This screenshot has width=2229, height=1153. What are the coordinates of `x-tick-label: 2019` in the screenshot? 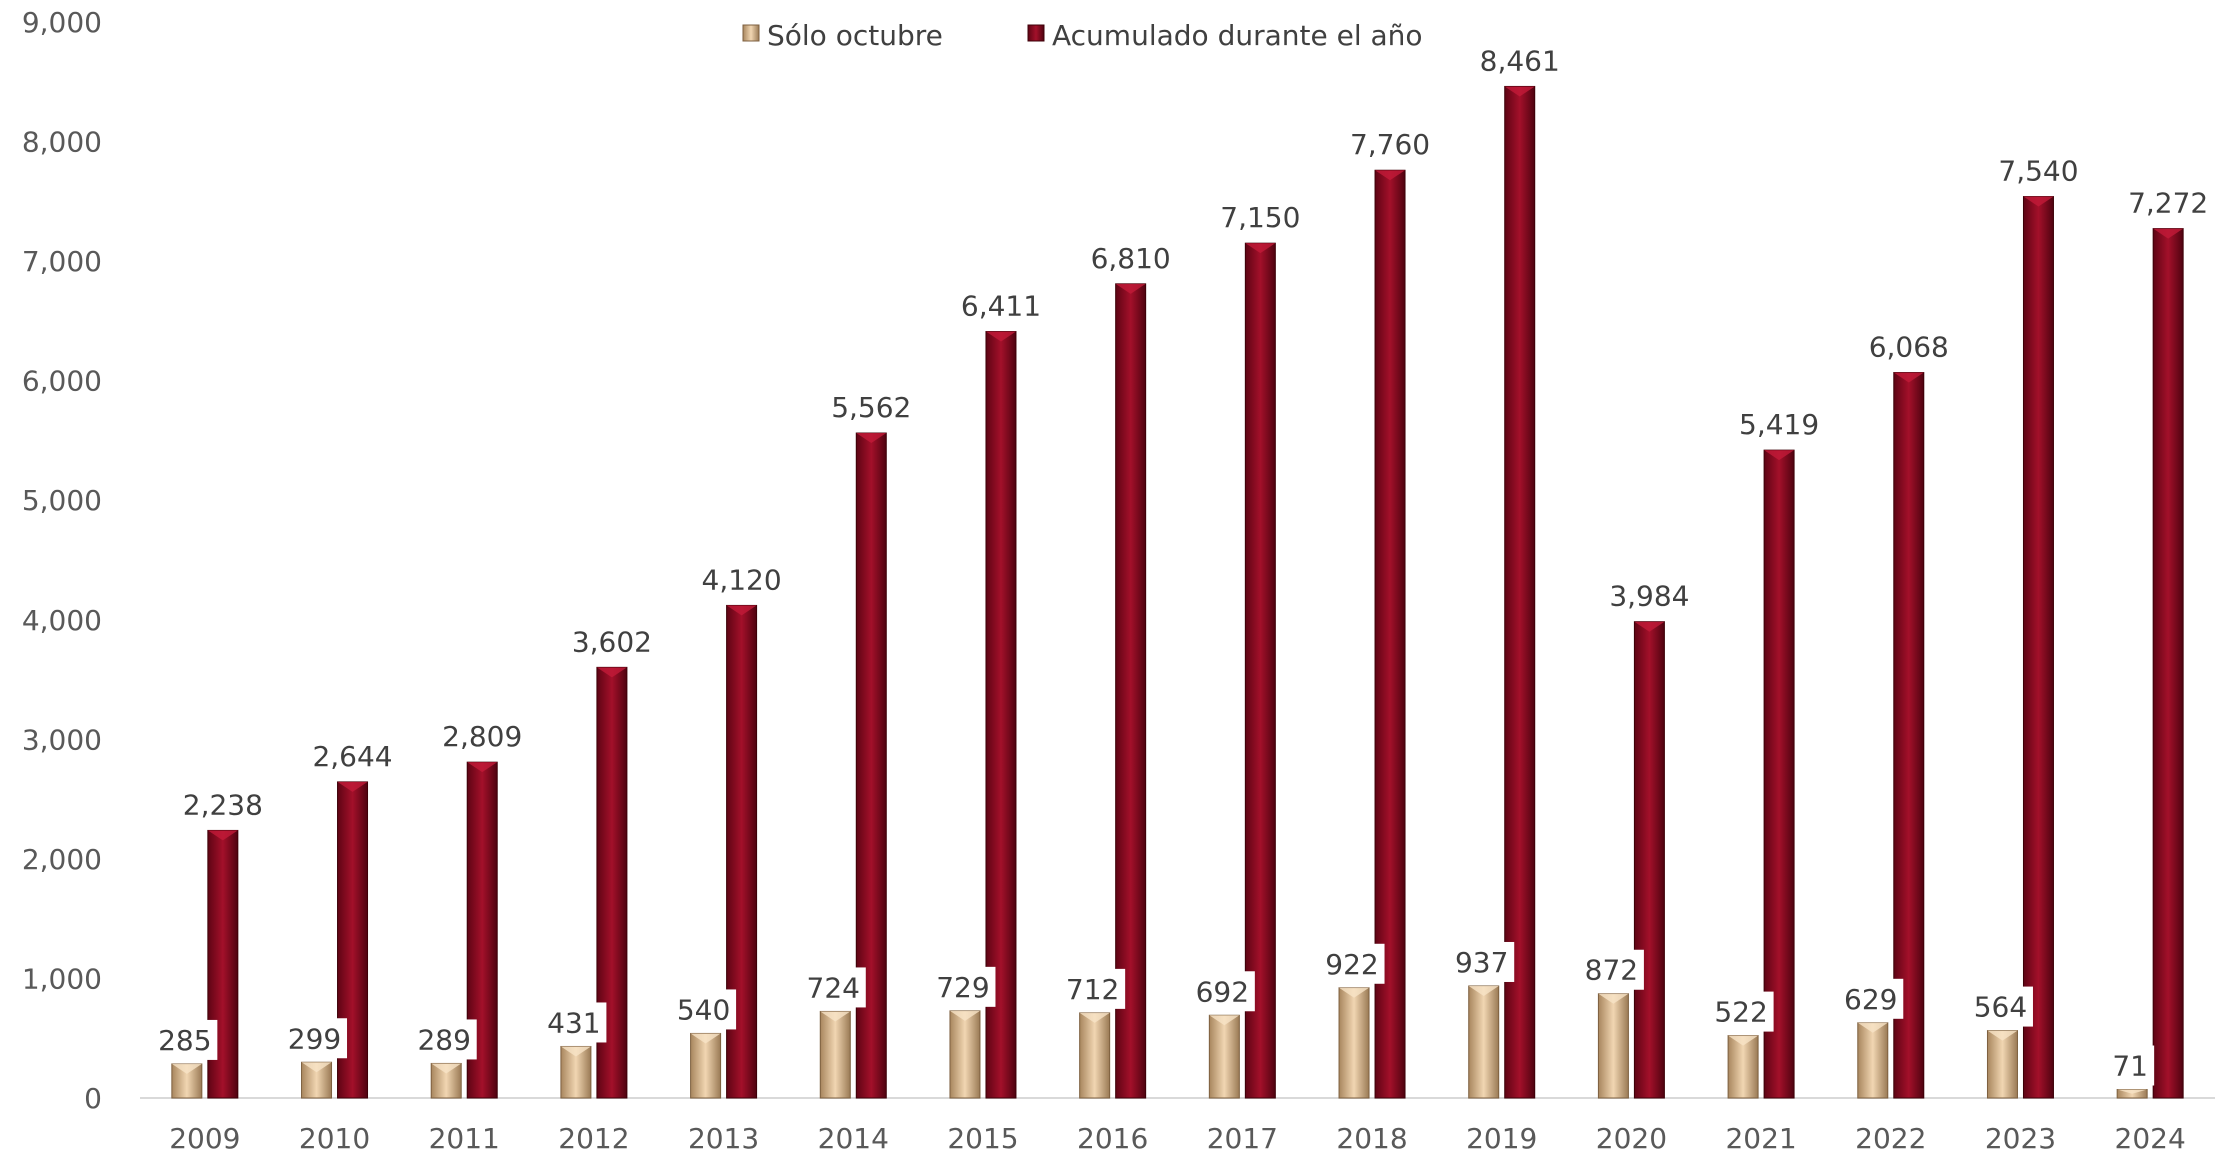 It's located at (1501, 1137).